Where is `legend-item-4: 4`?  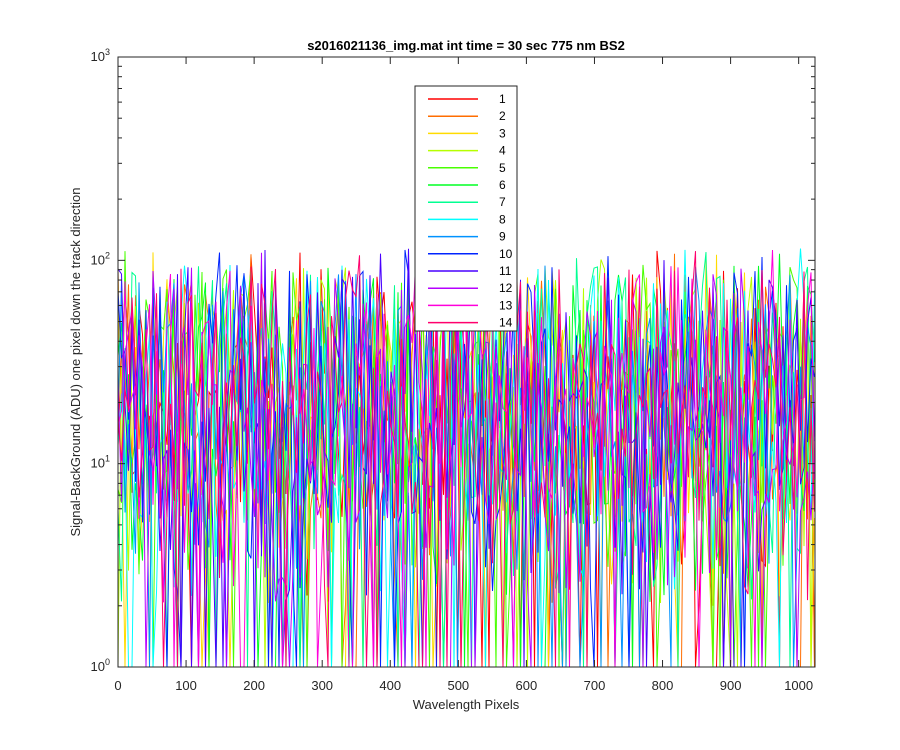 legend-item-4: 4 is located at coordinates (467, 151).